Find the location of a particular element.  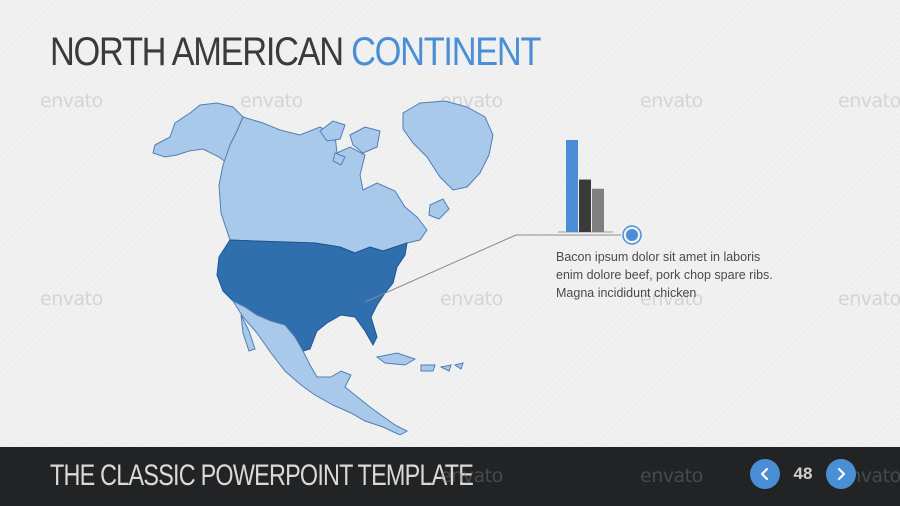

title-part-dark: NORTH AMERICAN is located at coordinates (197, 52).